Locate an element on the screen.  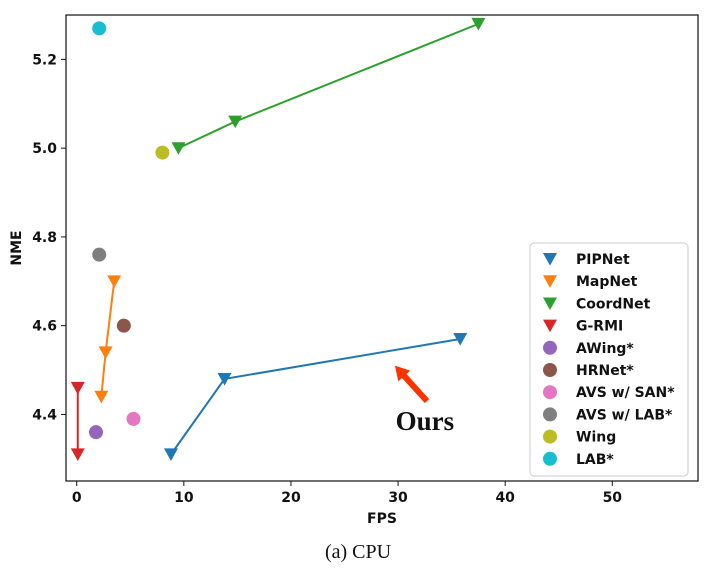
y-tick-label: 4.8 is located at coordinates (44, 238).